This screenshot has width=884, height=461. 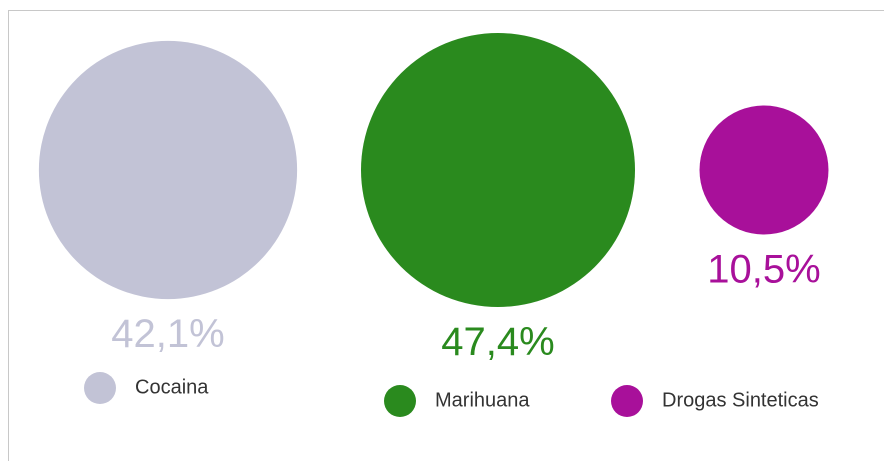 I want to click on value-label: 42,1%, so click(x=167, y=334).